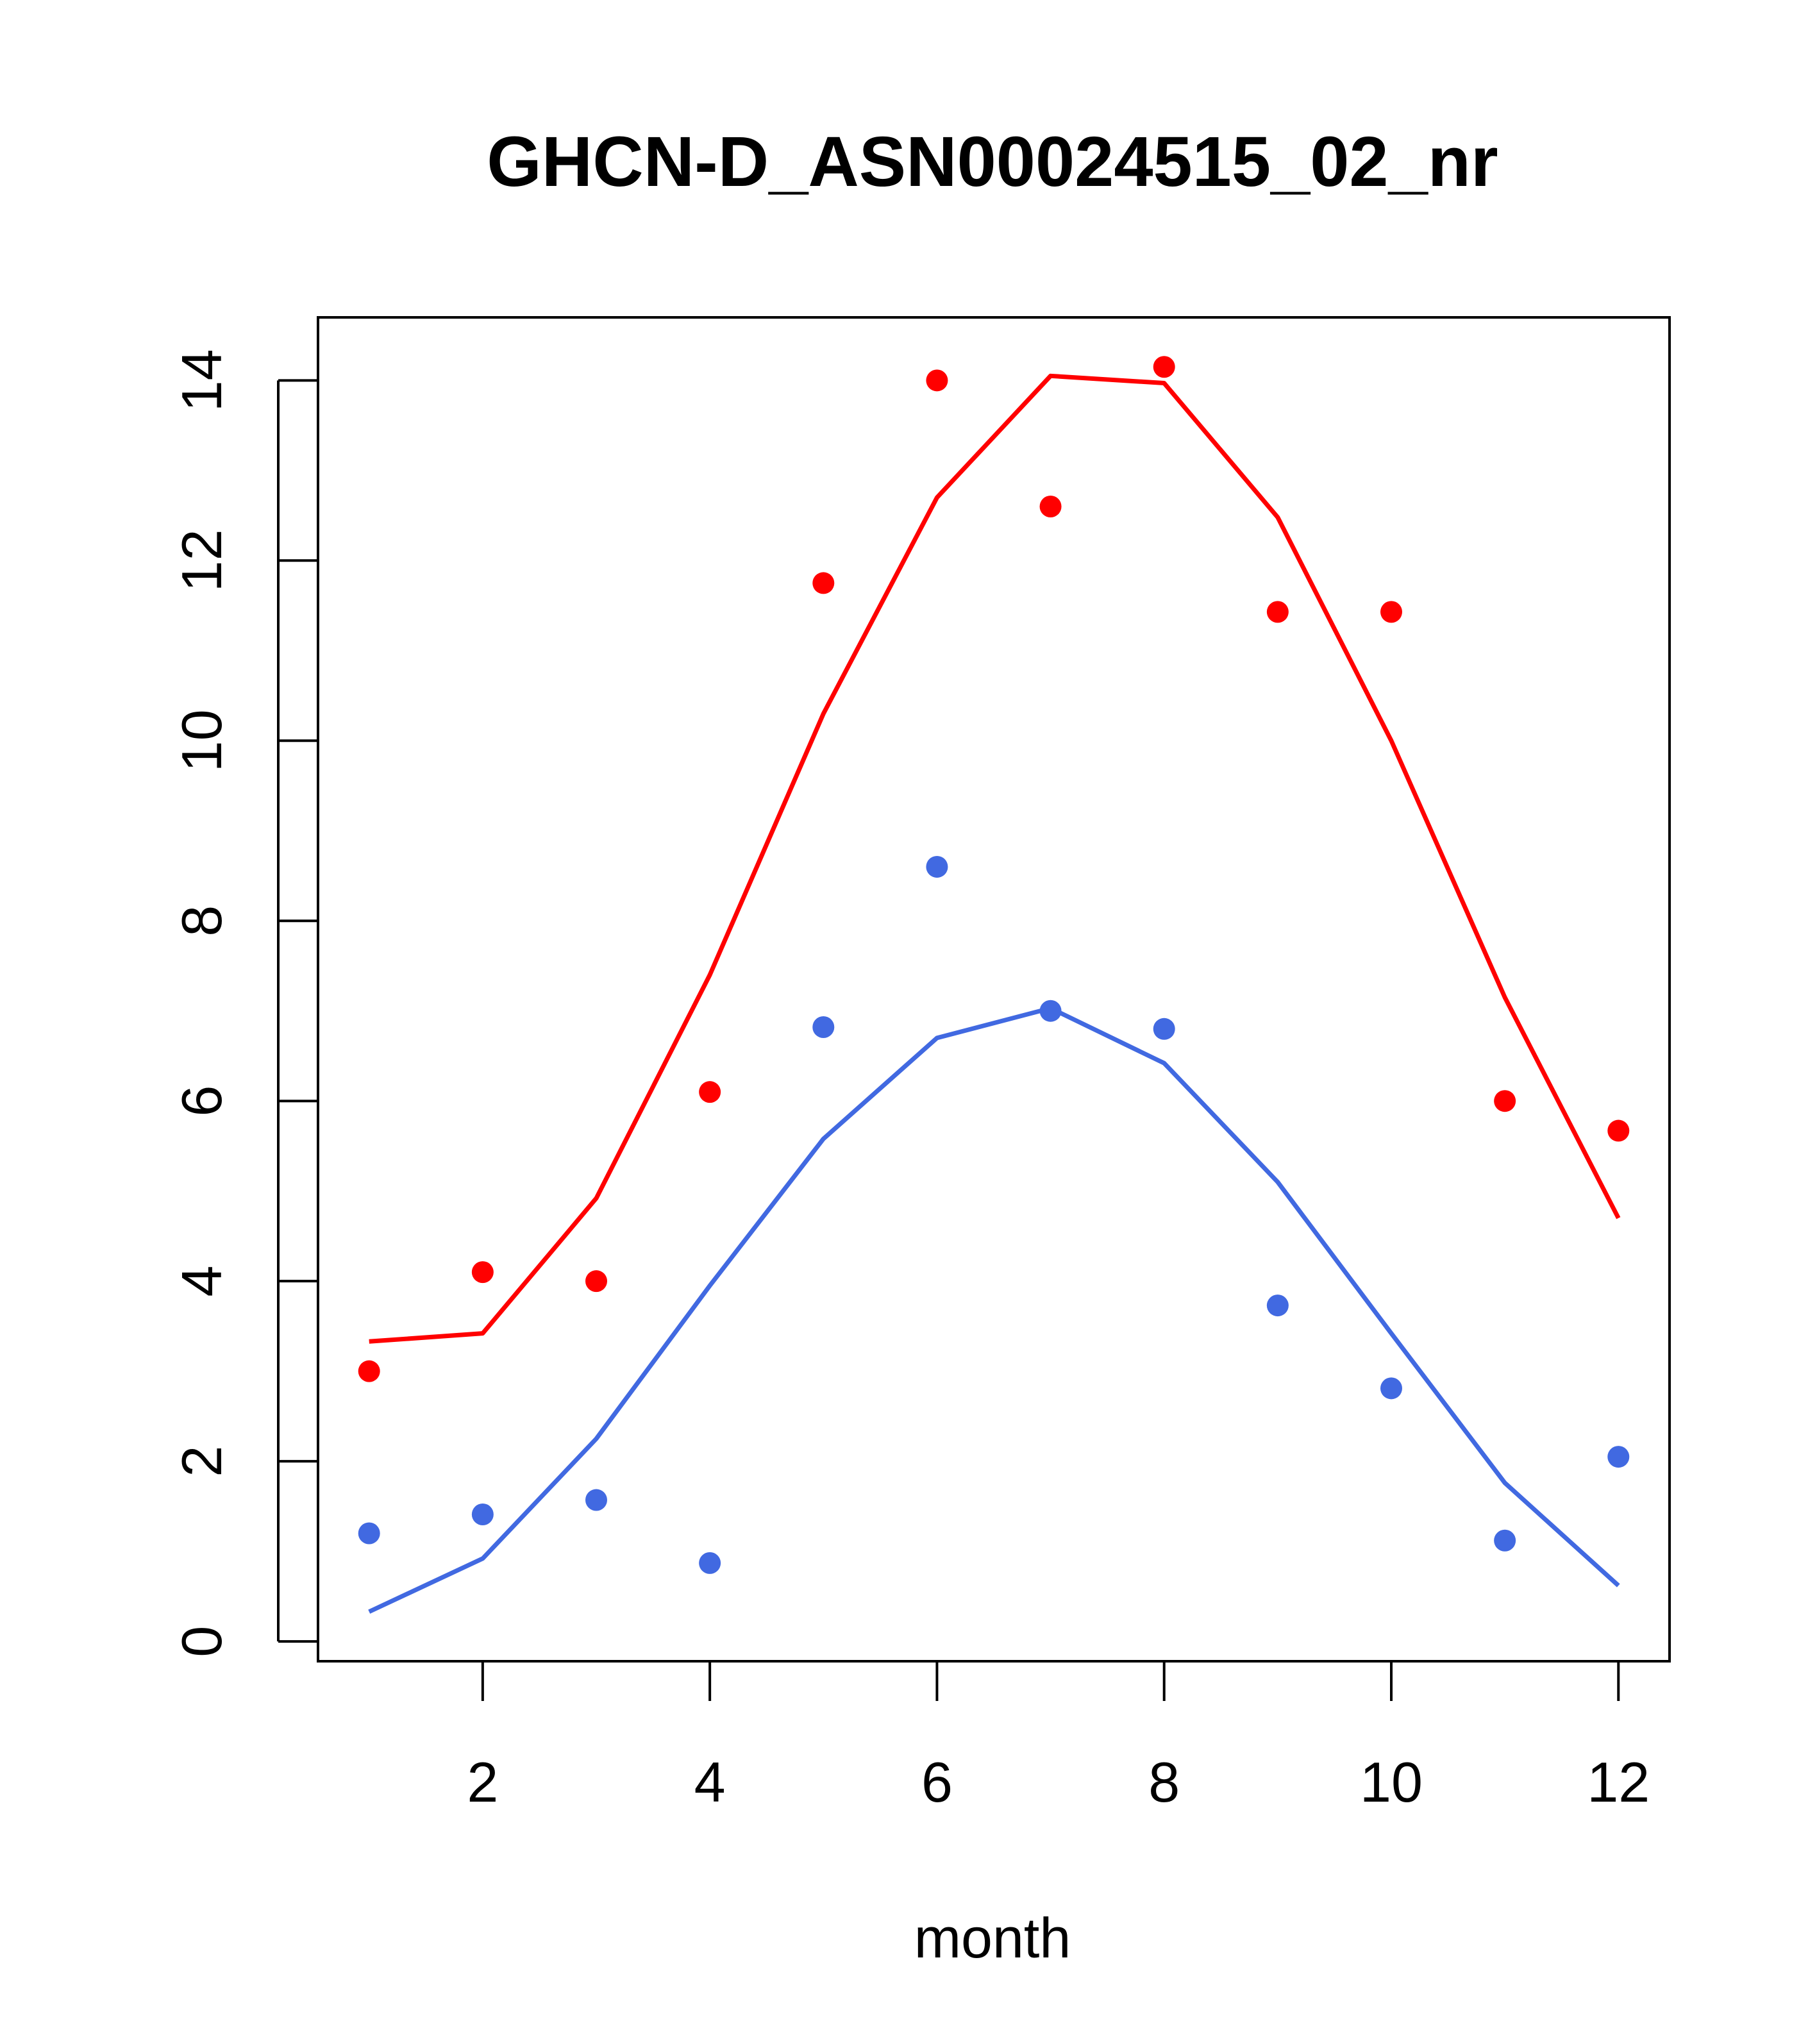 The image size is (1817, 2044). Describe the element at coordinates (1618, 1782) in the screenshot. I see `x-tick-label: 12` at that location.